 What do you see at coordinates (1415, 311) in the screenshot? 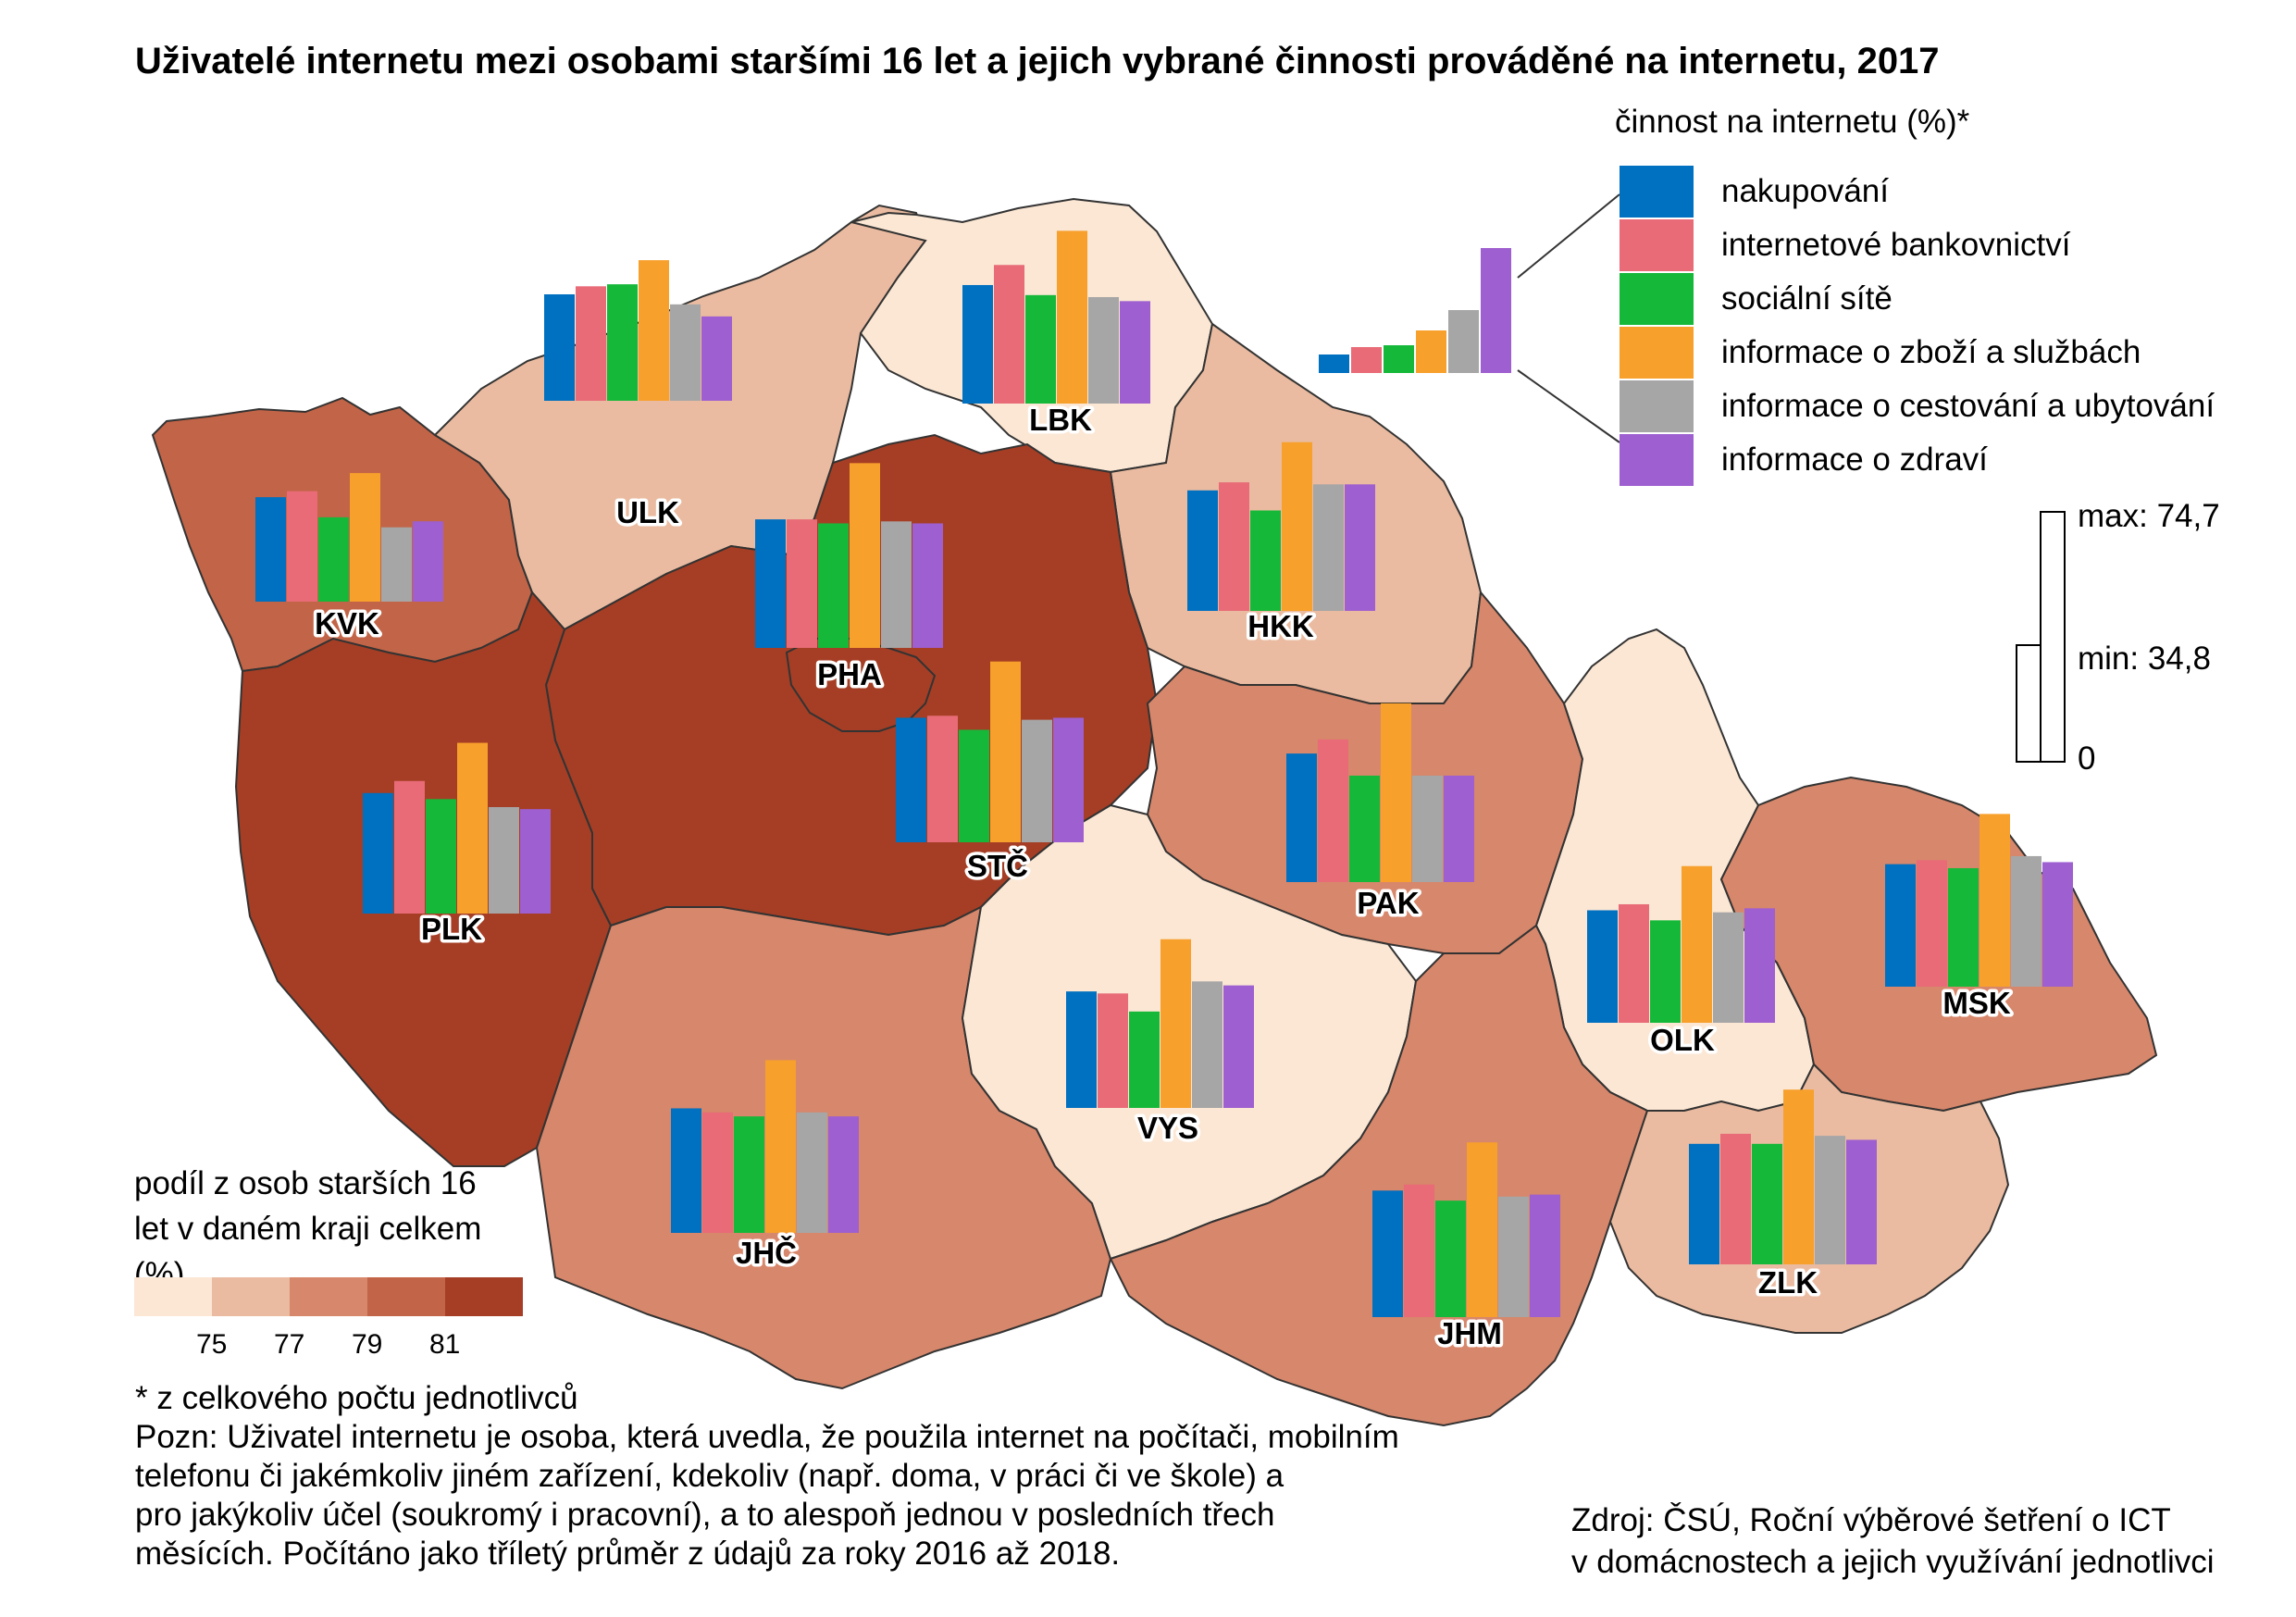
I see `legend-sample-chart` at bounding box center [1415, 311].